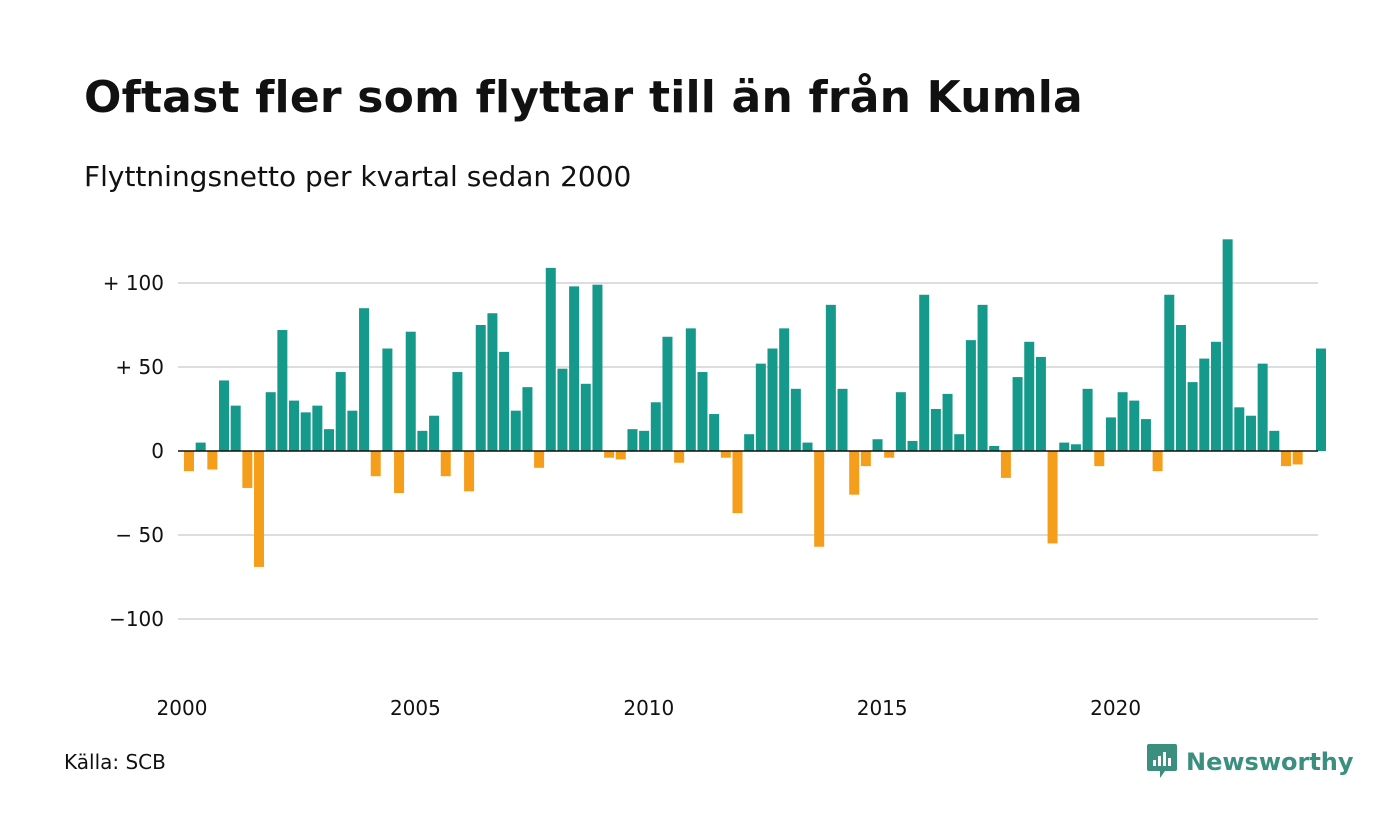 The width and height of the screenshot is (1400, 840). I want to click on y-tick-label: + 50, so click(139, 367).